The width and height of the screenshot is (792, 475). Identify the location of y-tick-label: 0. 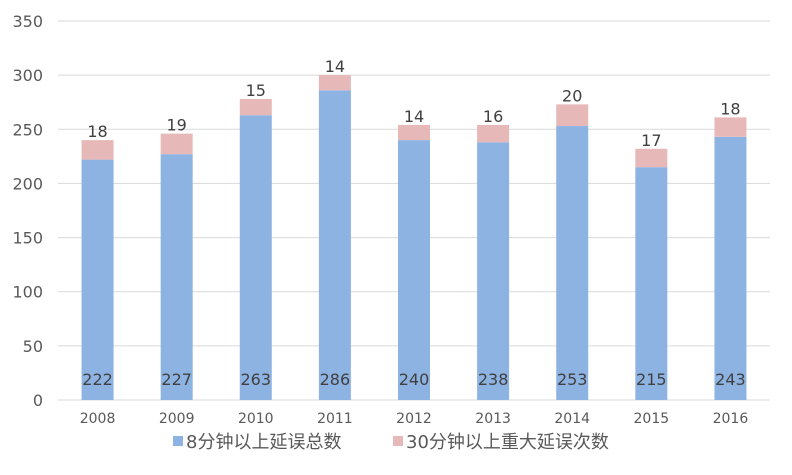
(38, 400).